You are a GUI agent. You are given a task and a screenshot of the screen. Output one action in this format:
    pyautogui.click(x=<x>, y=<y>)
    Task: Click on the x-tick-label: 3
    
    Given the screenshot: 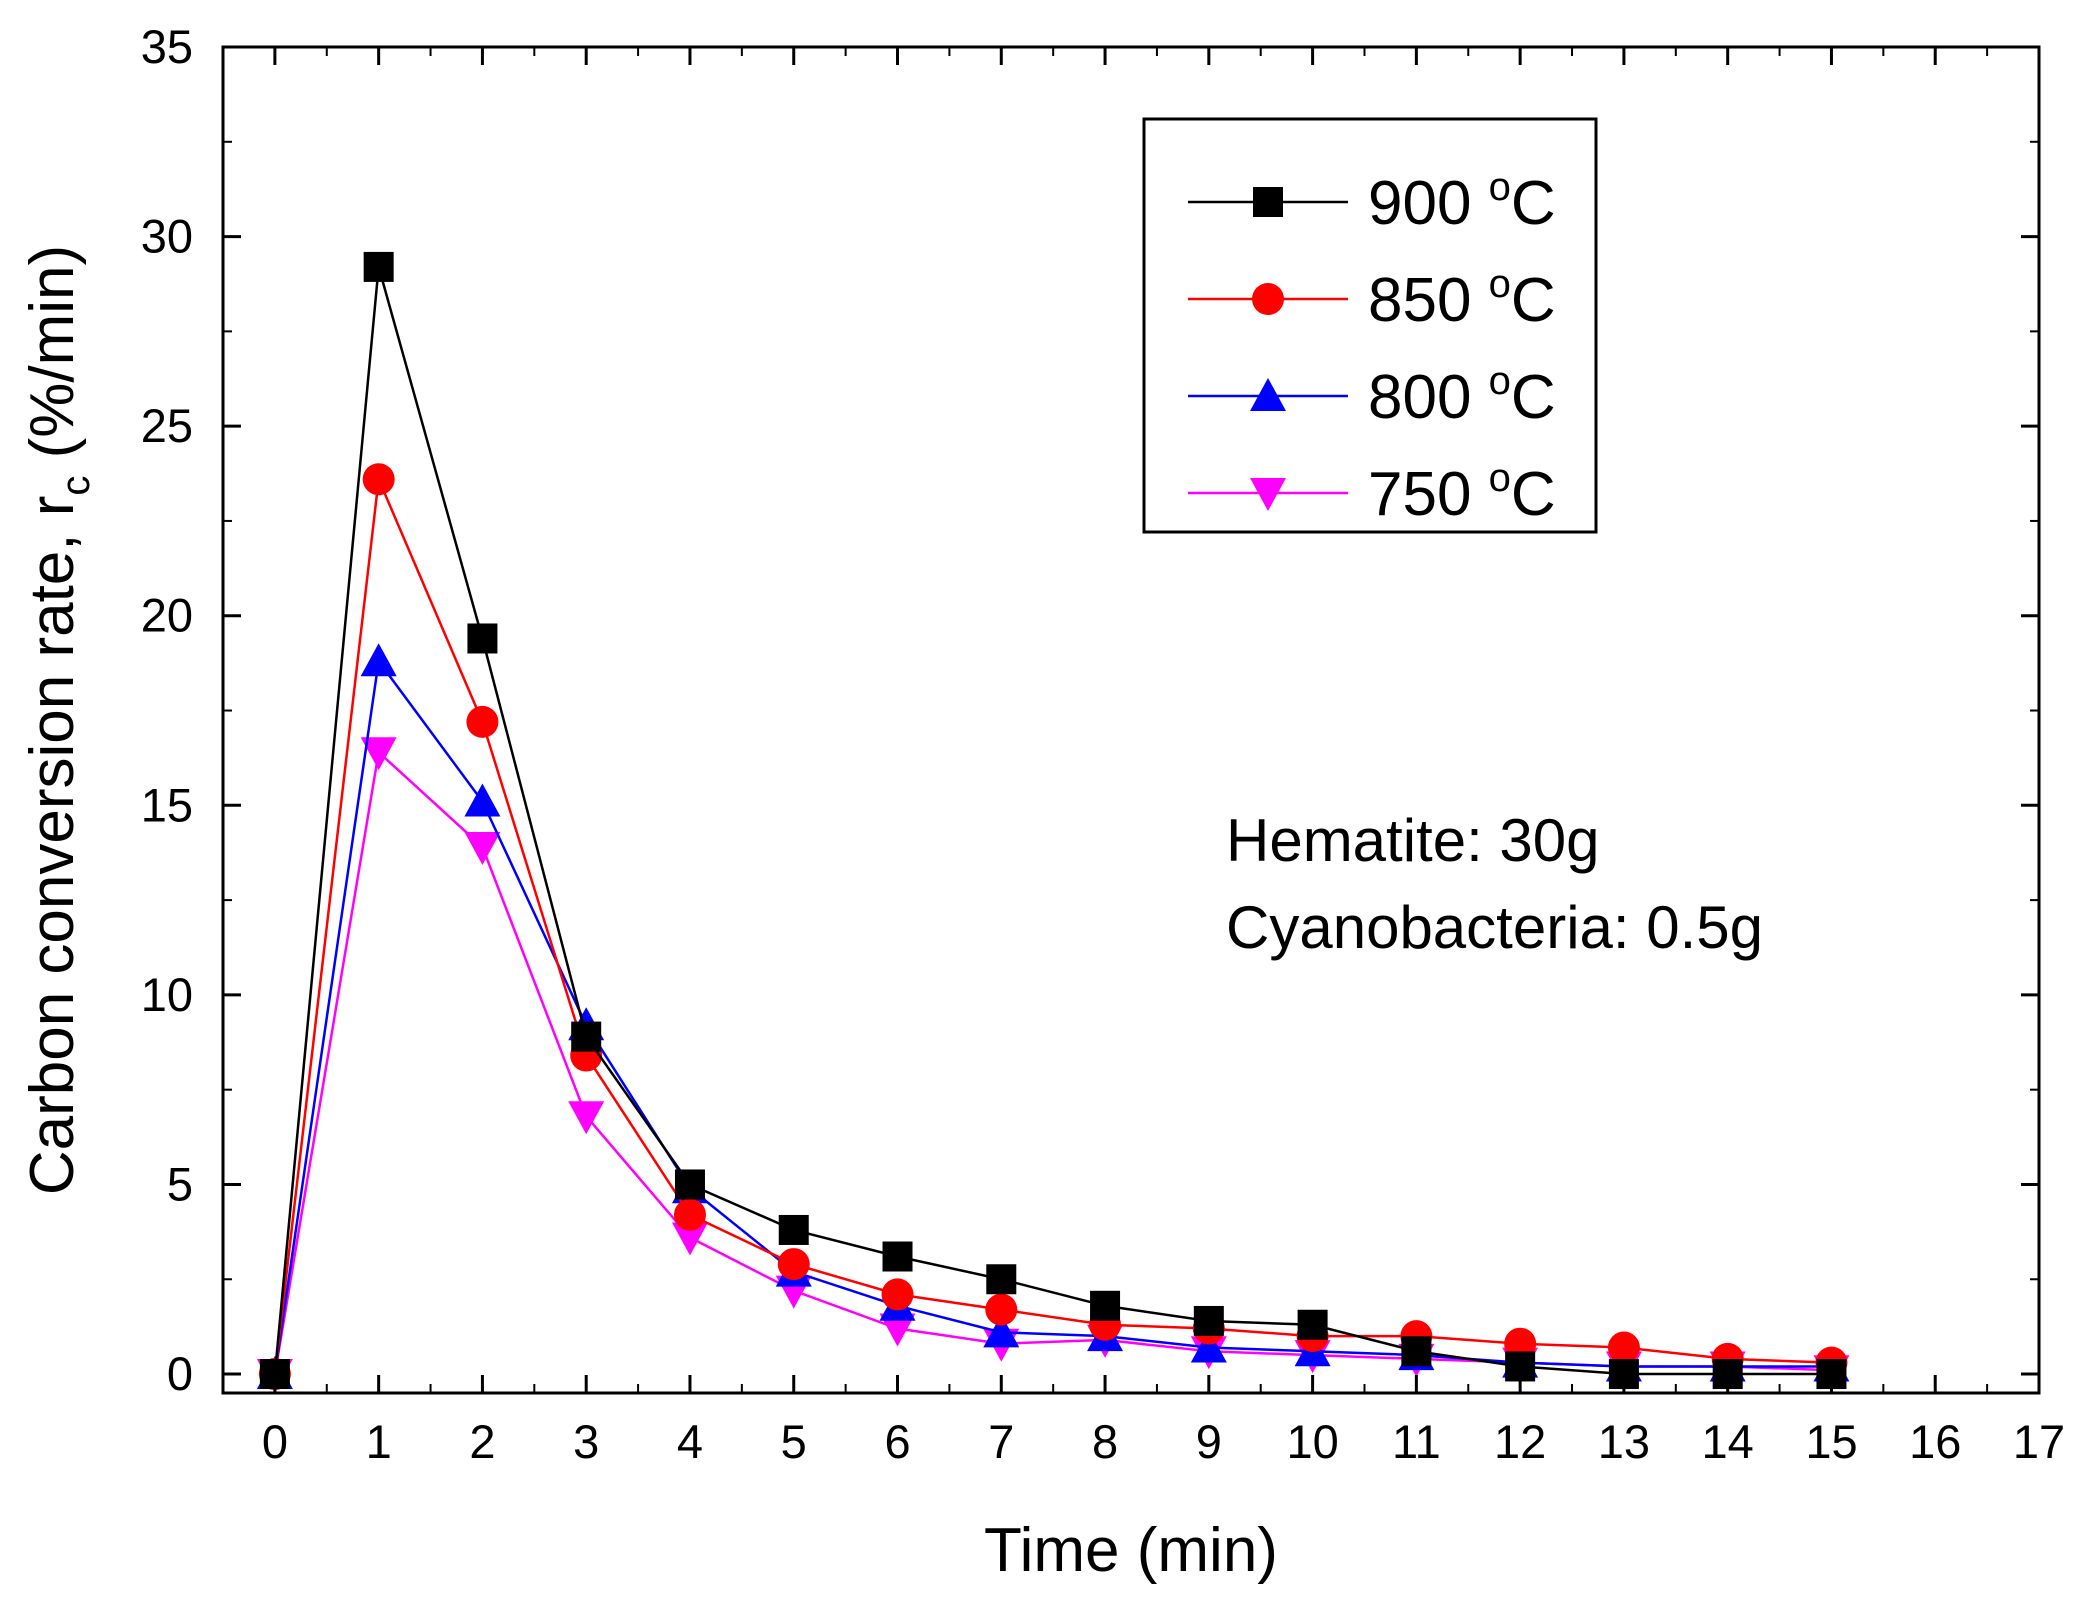 What is the action you would take?
    pyautogui.click(x=586, y=1441)
    